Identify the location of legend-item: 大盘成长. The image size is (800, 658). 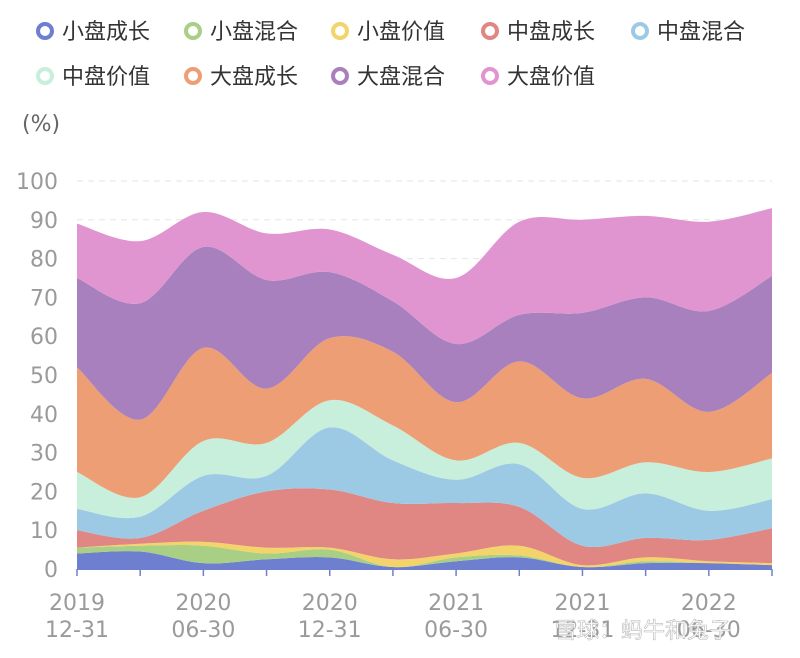
(241, 77).